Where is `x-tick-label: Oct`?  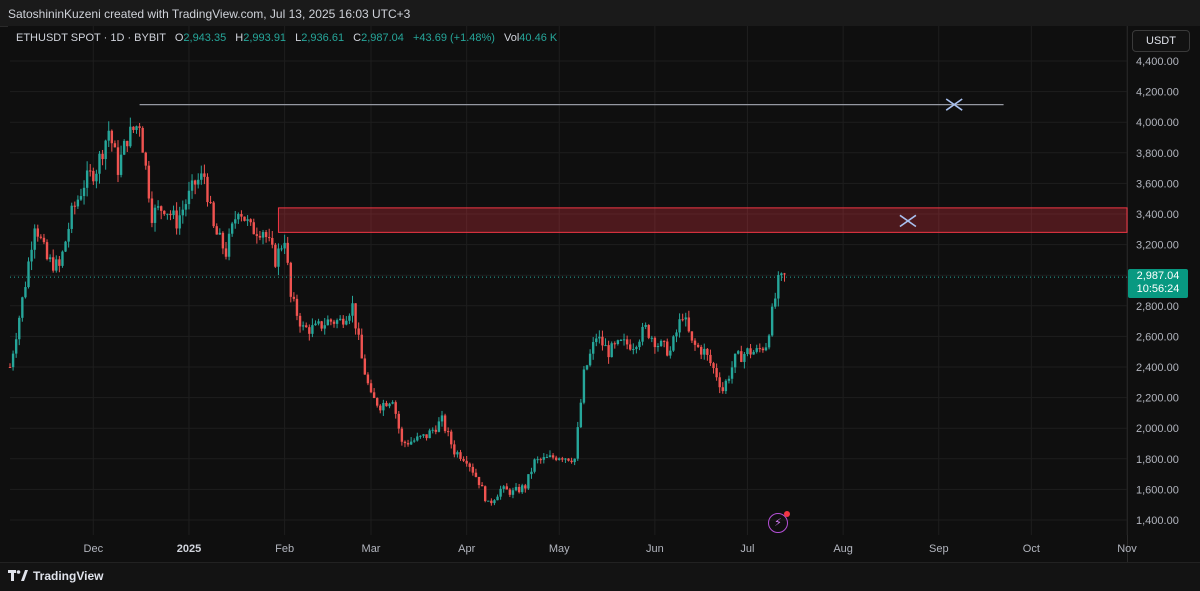
x-tick-label: Oct is located at coordinates (1031, 549).